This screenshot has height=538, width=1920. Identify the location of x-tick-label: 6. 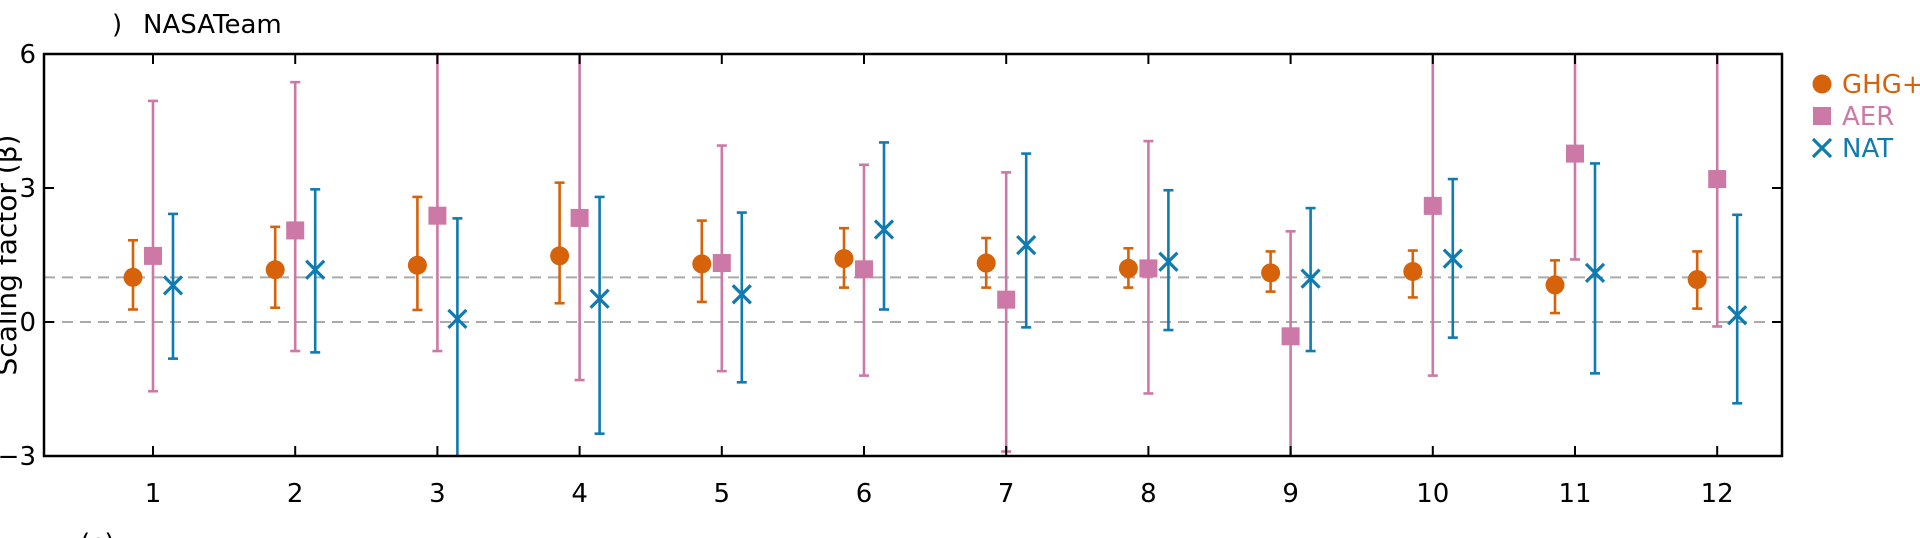
(864, 494).